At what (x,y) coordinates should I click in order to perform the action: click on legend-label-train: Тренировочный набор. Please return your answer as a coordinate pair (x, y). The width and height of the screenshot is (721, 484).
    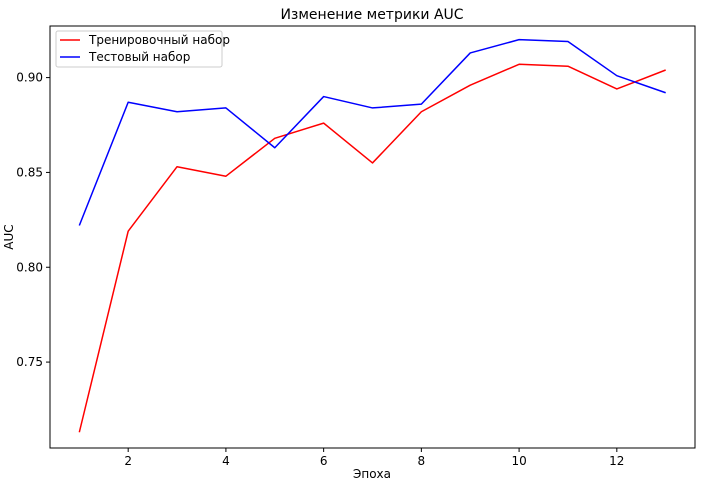
    Looking at the image, I should click on (159, 40).